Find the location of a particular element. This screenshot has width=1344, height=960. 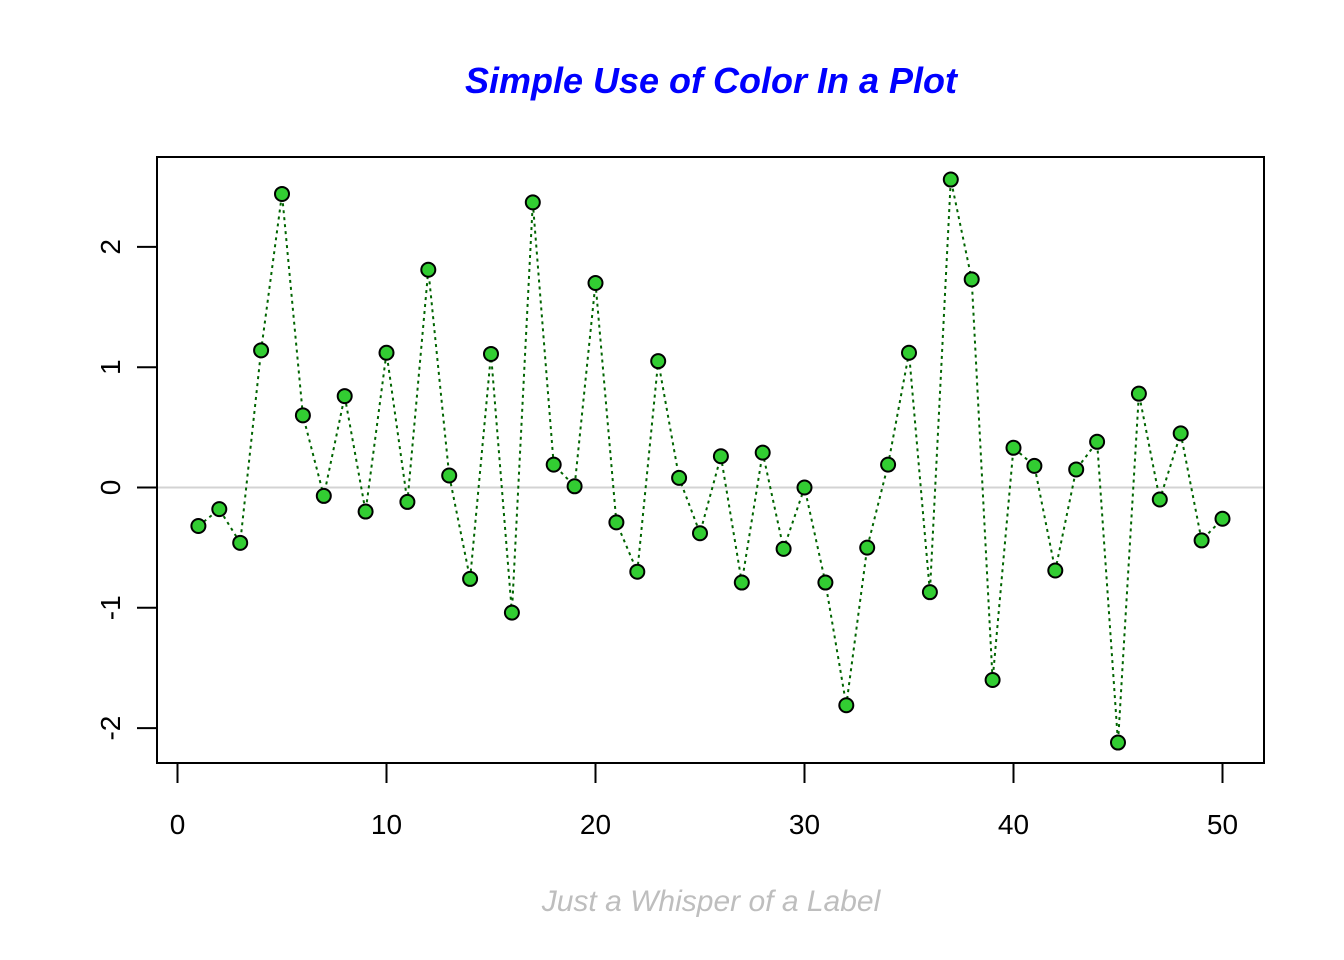

x-tick-label: 10 is located at coordinates (386, 824).